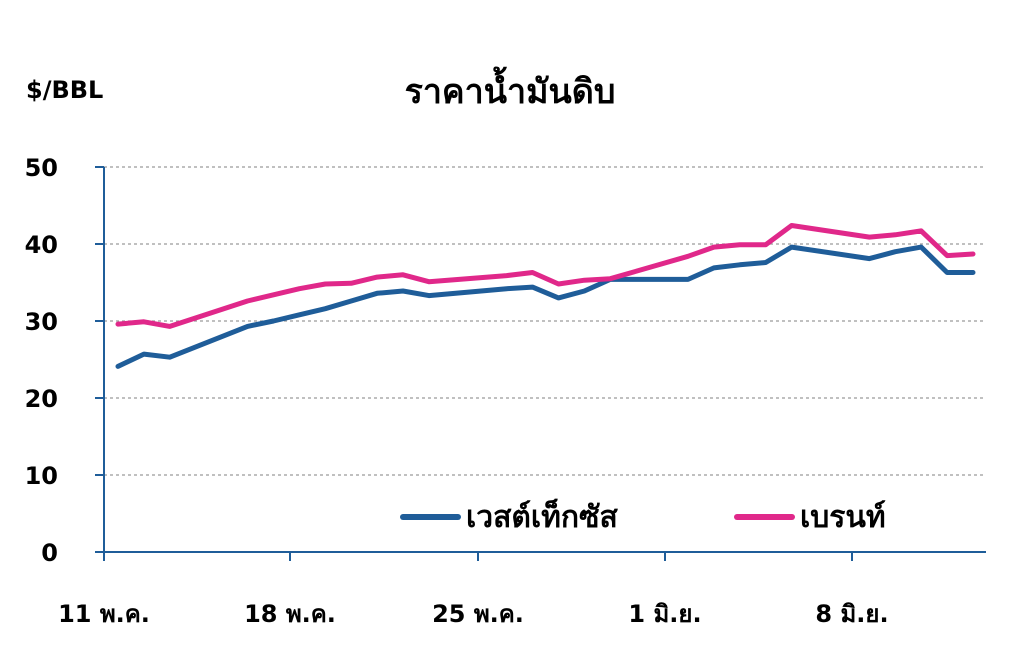 The height and width of the screenshot is (649, 1029). I want to click on x-tick-label-1: 18 พ.ค., so click(290, 614).